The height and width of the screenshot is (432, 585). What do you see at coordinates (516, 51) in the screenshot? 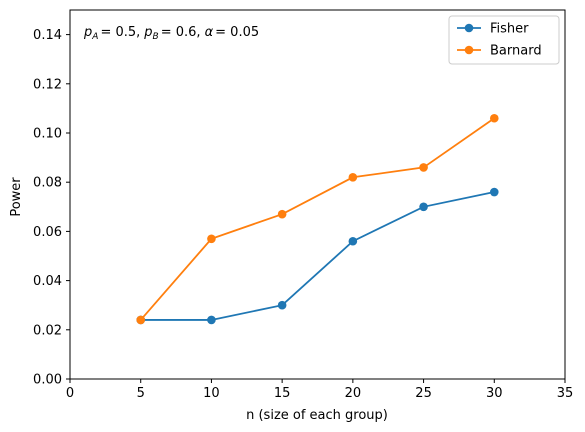
I see `legend-label: Barnard` at bounding box center [516, 51].